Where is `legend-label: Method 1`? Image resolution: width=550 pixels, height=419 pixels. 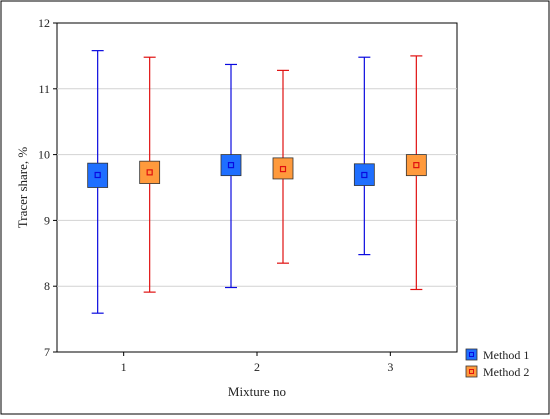 legend-label: Method 1 is located at coordinates (506, 355).